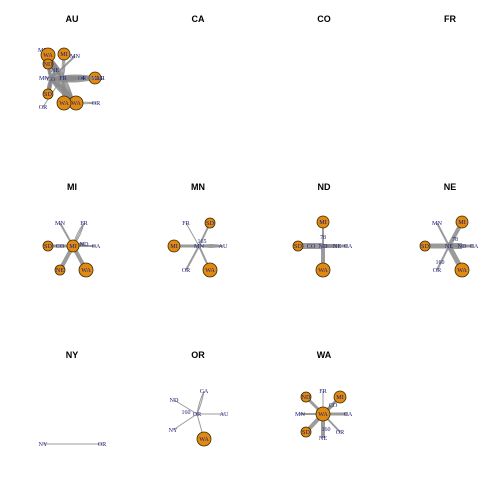 The width and height of the screenshot is (504, 504). I want to click on edge-fr-au, so click(81, 77).